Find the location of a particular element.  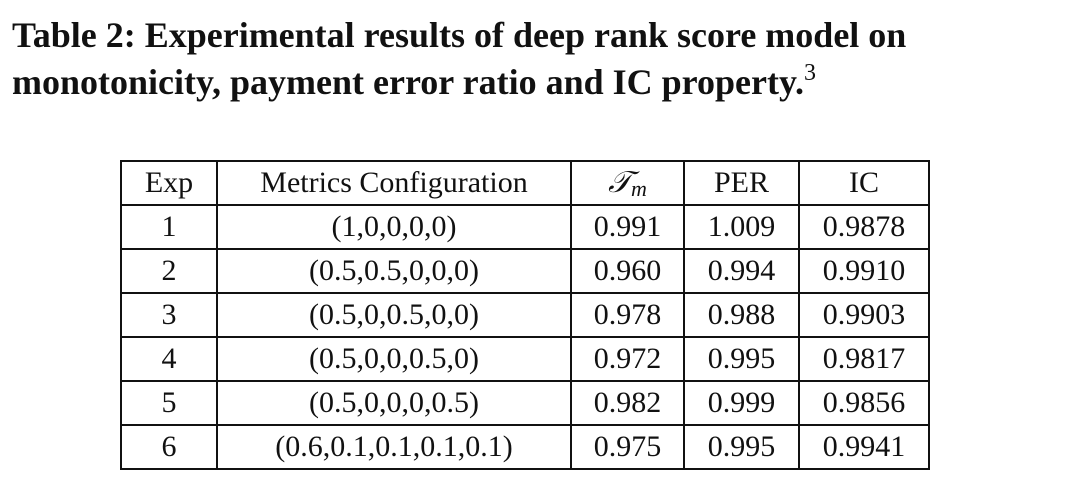

header-cell: PER is located at coordinates (741, 183).